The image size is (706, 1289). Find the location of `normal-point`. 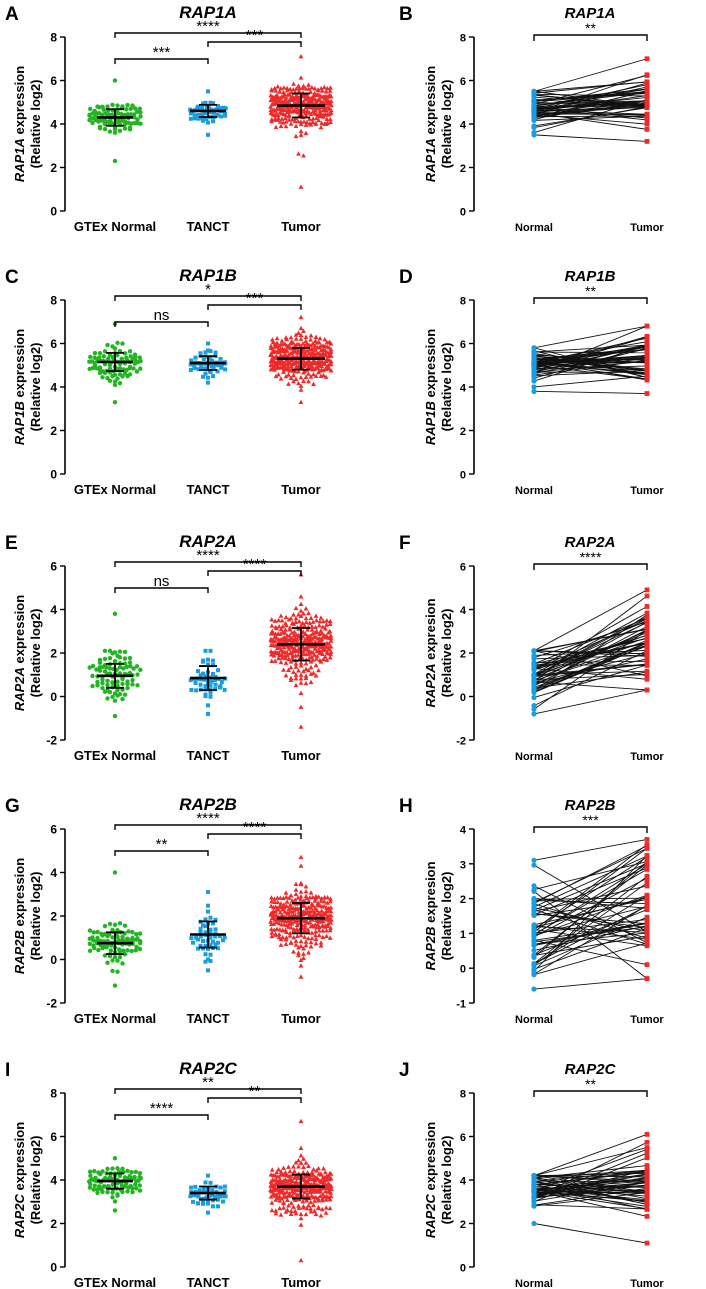

normal-point is located at coordinates (534, 362).